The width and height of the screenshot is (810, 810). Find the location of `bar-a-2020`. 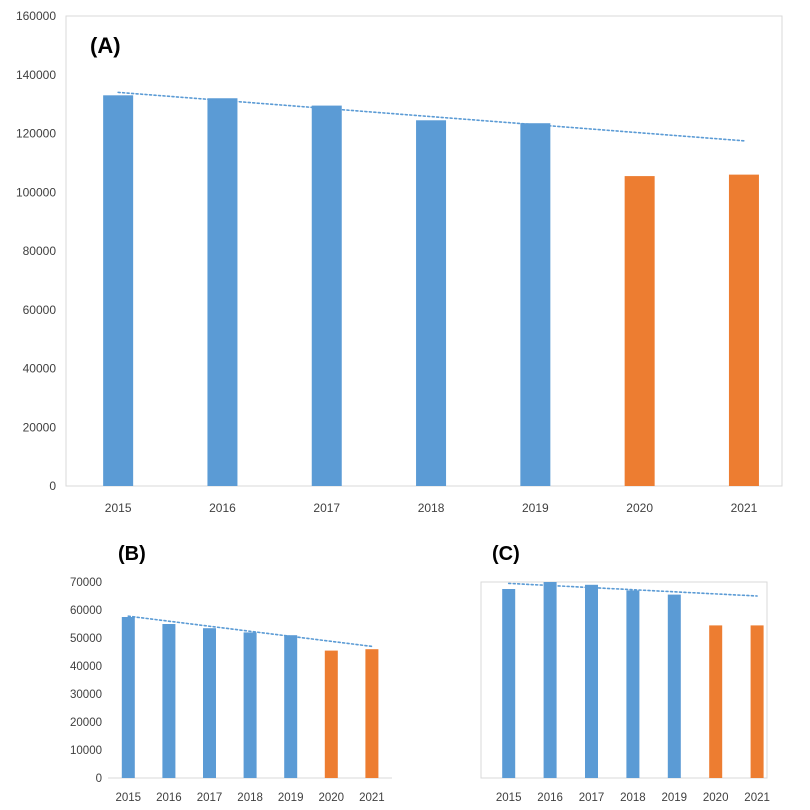

bar-a-2020 is located at coordinates (639, 331).